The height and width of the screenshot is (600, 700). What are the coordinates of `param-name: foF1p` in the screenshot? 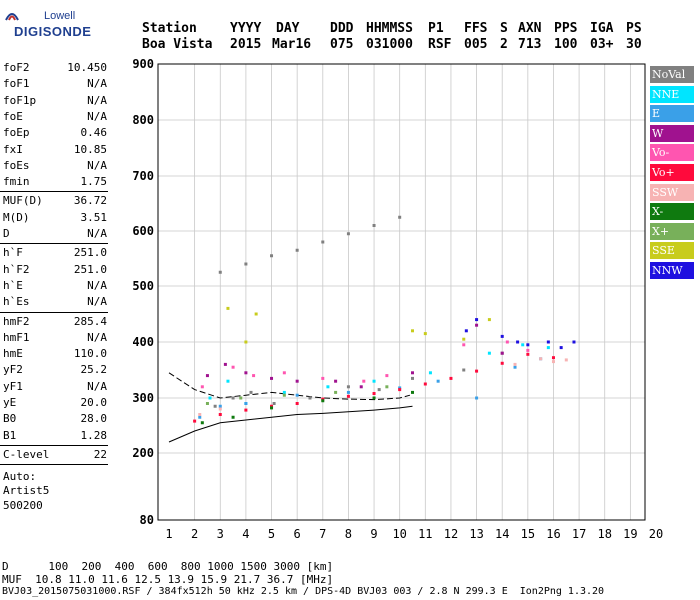 It's located at (20, 100).